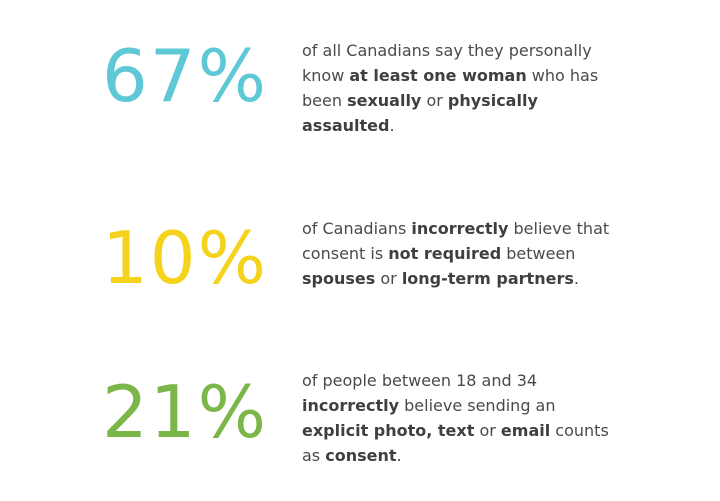  I want to click on text-segment: who has, so click(562, 75).